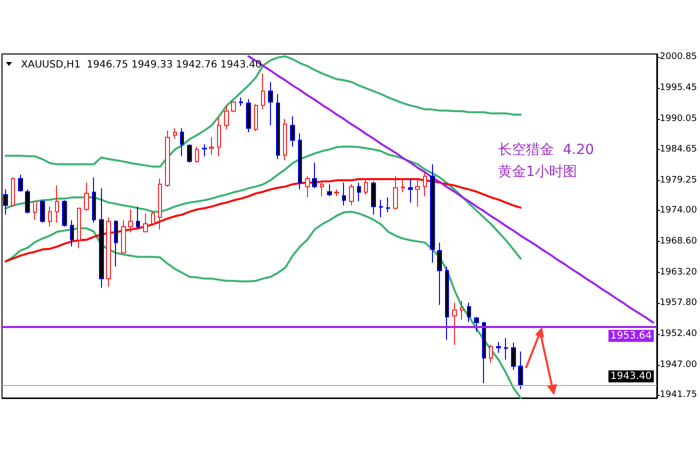  I want to click on y-tick-label: 1957.80, so click(679, 303).